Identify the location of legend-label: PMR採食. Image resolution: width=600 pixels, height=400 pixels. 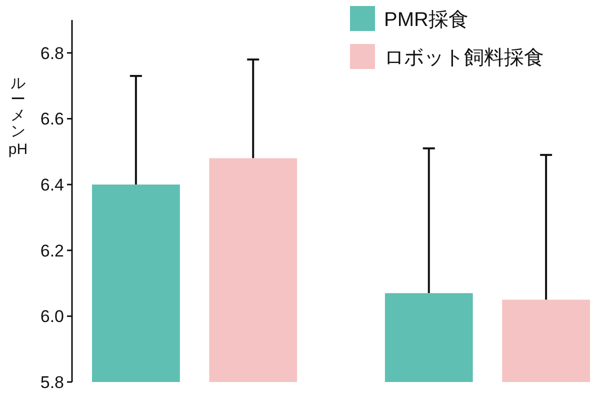
(426, 20).